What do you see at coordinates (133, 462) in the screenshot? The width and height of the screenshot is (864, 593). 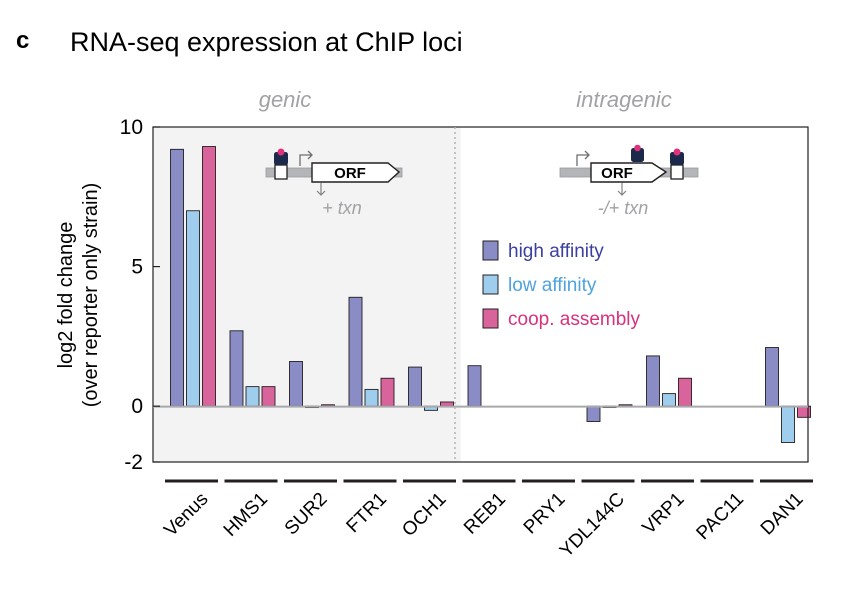 I see `y-tick-label: -2` at bounding box center [133, 462].